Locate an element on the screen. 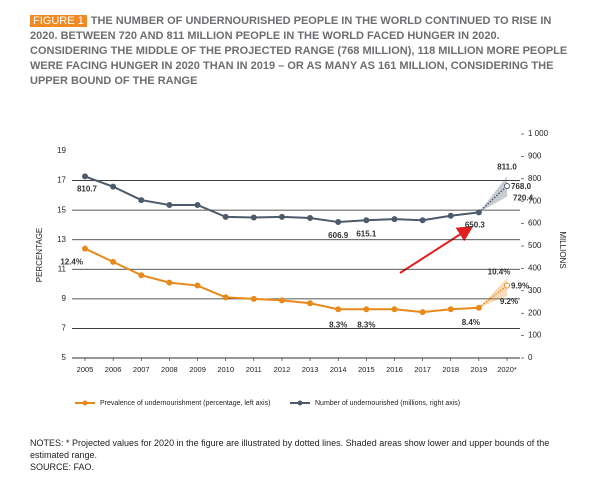 This screenshot has height=491, width=590. source-text: SOURCE: FAO. is located at coordinates (62, 467).